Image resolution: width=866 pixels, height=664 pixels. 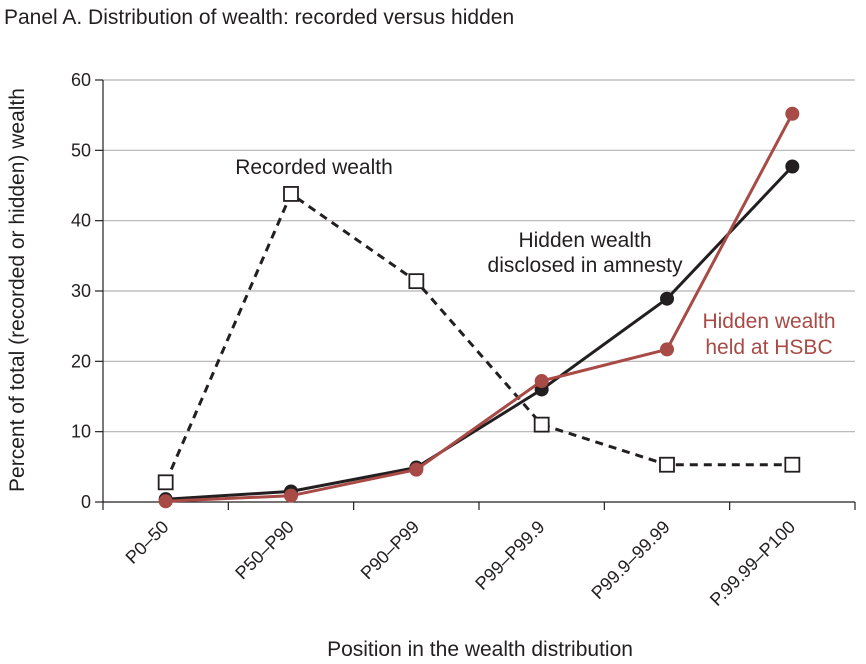 What do you see at coordinates (81, 221) in the screenshot?
I see `y-tick-label: 40` at bounding box center [81, 221].